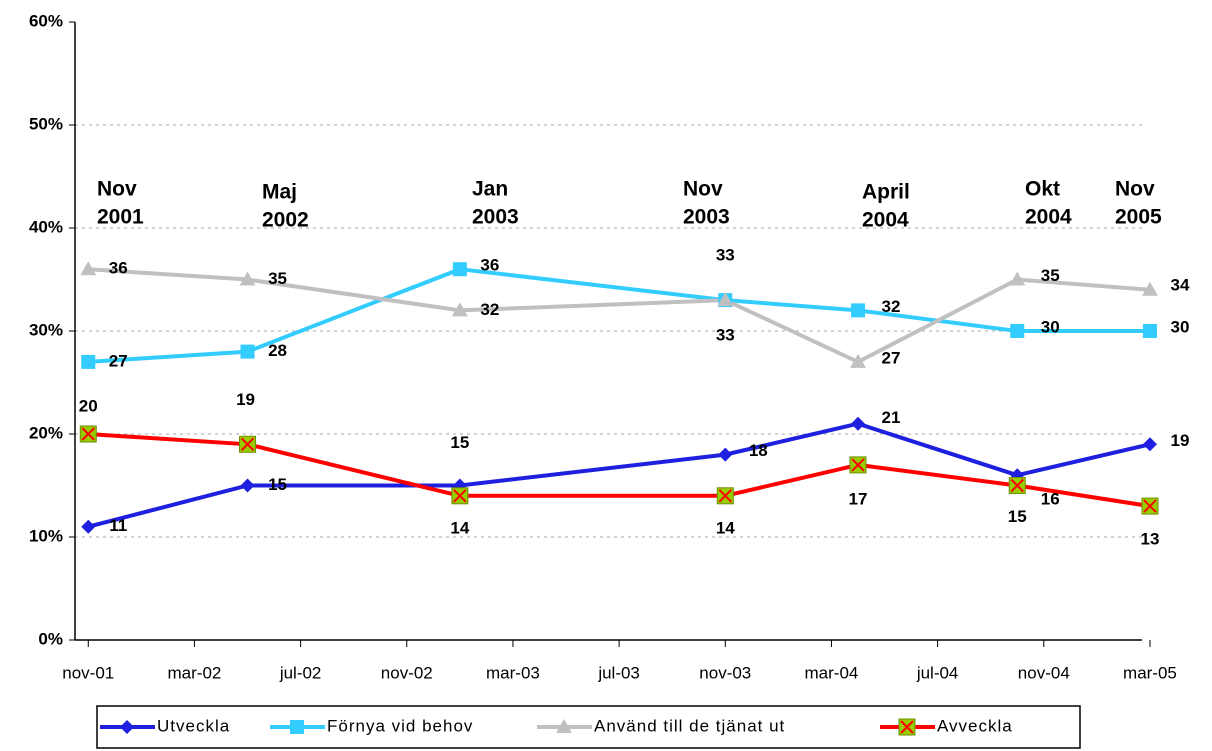 The width and height of the screenshot is (1212, 751). I want to click on data-label: 17, so click(858, 498).